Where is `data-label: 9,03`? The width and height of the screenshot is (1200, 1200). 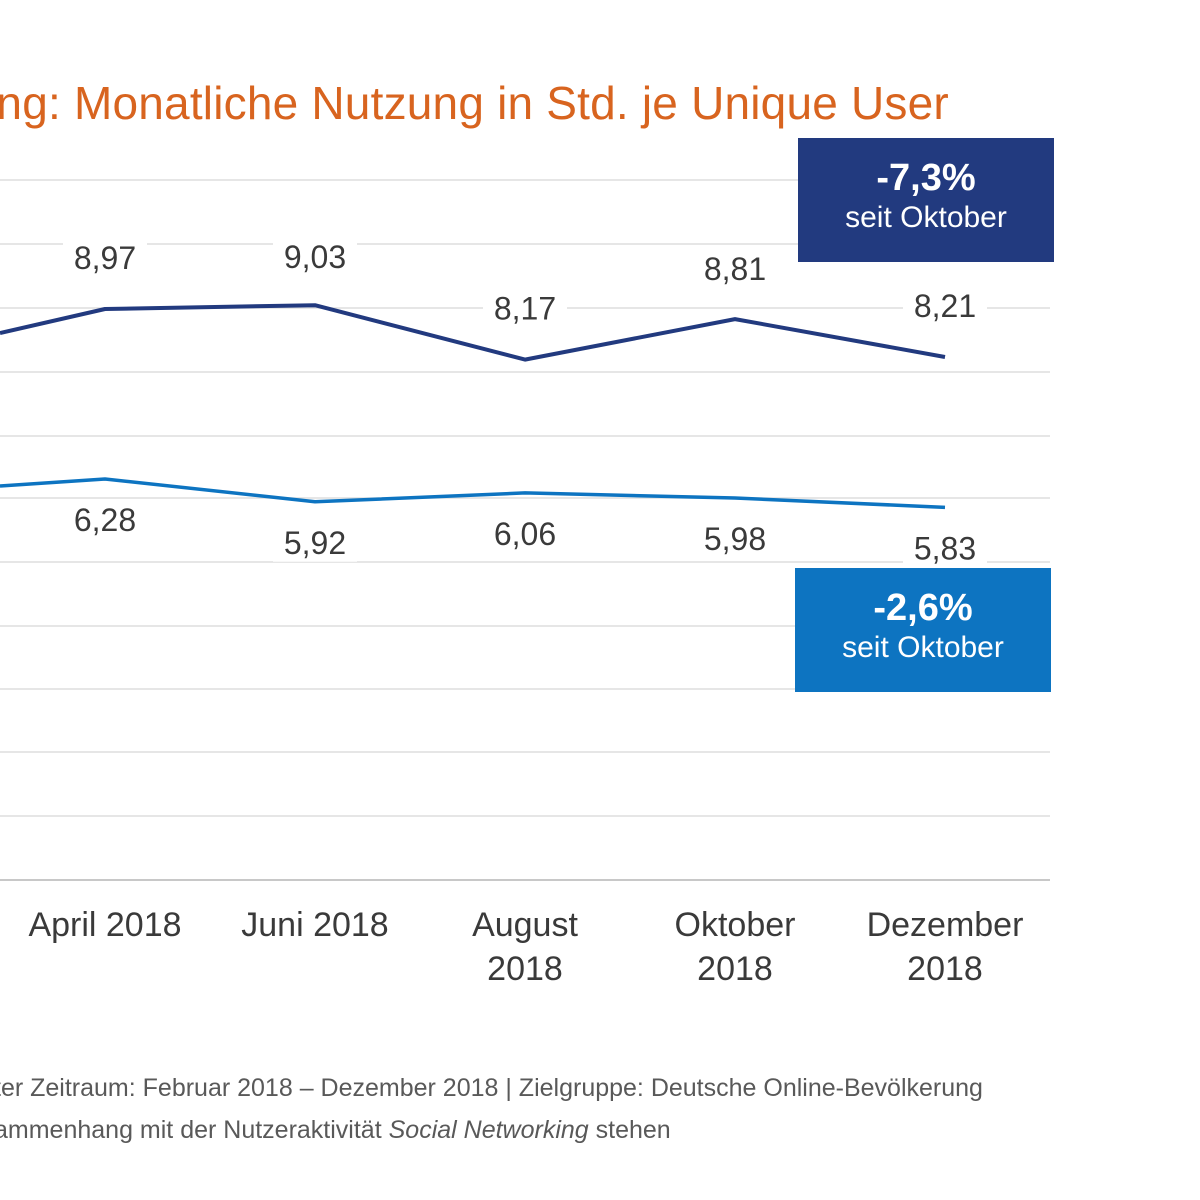 data-label: 9,03 is located at coordinates (315, 257).